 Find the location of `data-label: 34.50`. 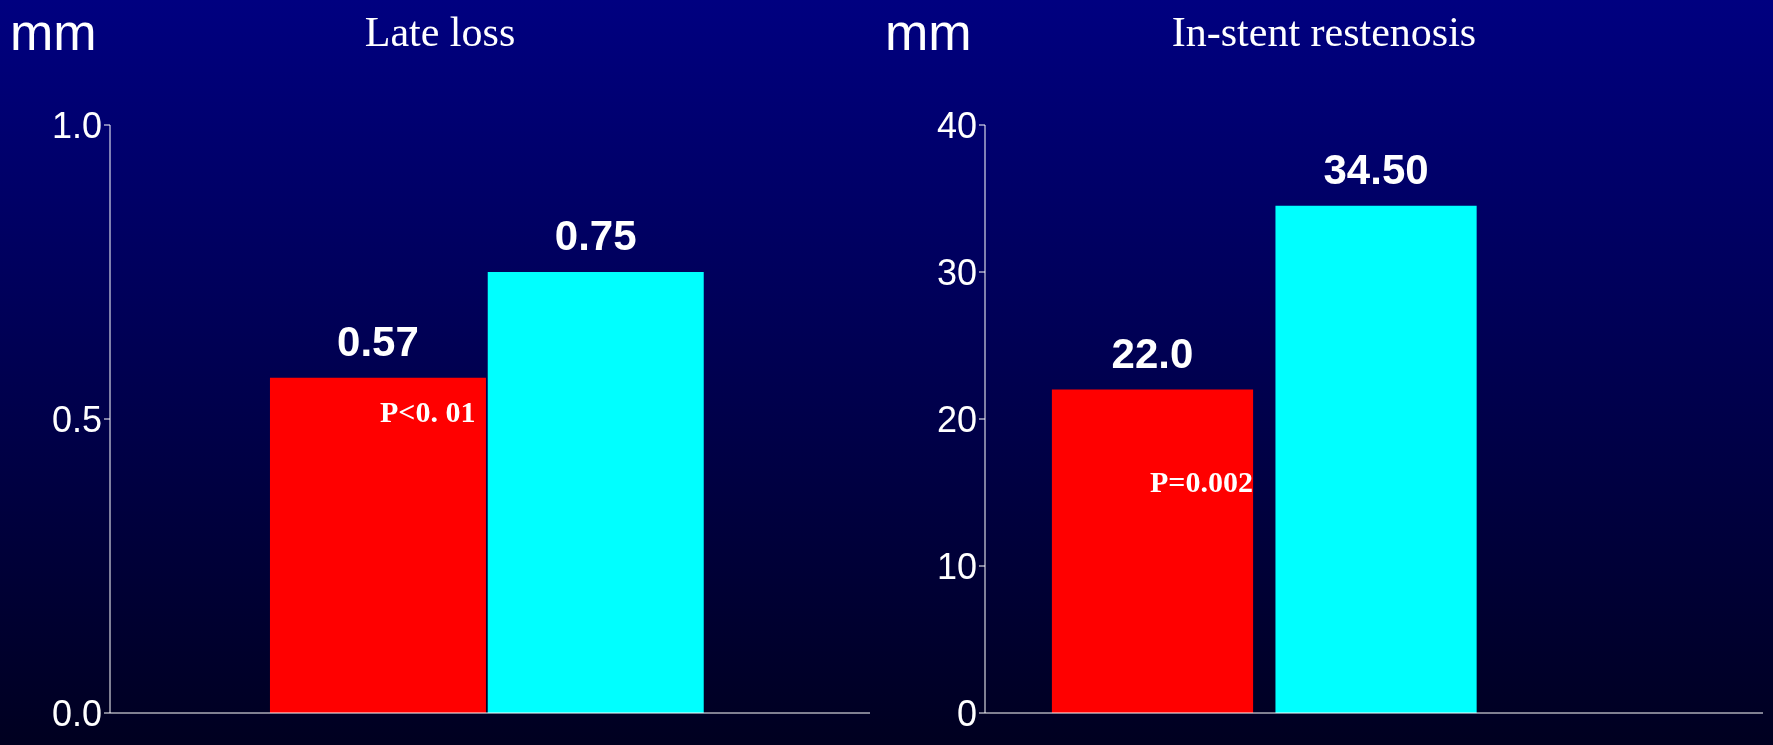

data-label: 34.50 is located at coordinates (1376, 169).